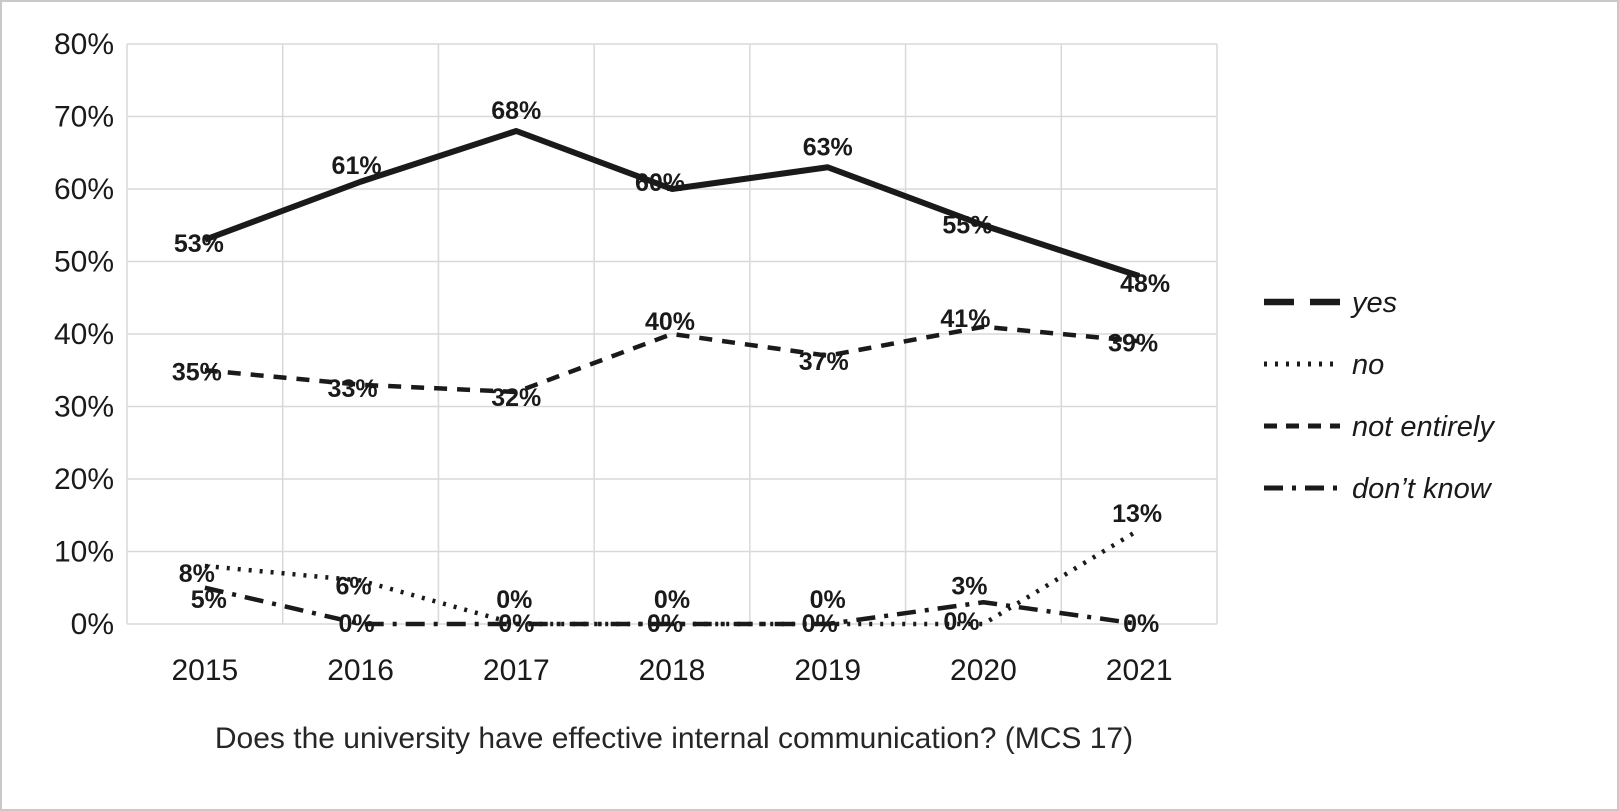 This screenshot has height=811, width=1619. What do you see at coordinates (84, 44) in the screenshot?
I see `y-tick-label: 80%` at bounding box center [84, 44].